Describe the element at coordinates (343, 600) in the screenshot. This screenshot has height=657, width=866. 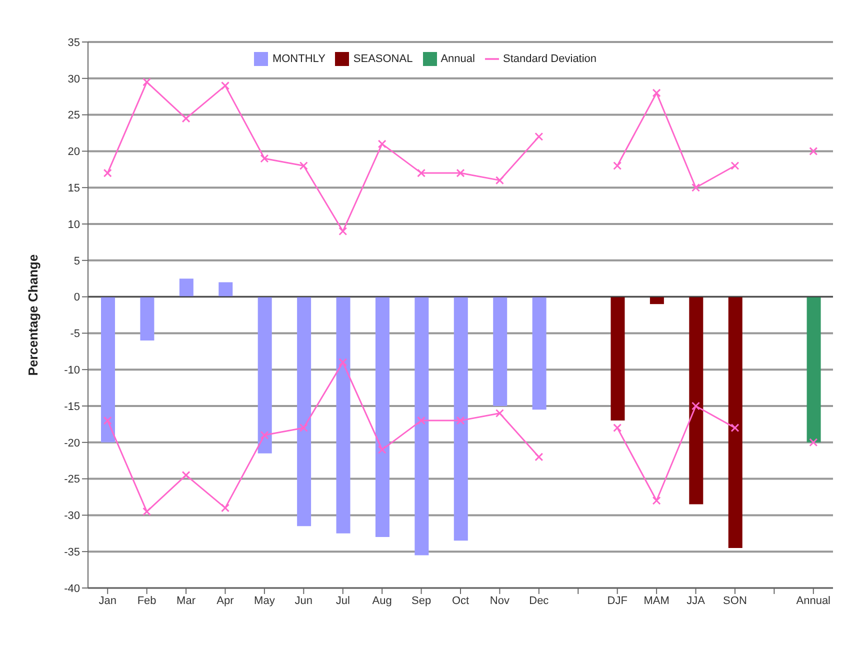
I see `x-tick-label: Jul` at that location.